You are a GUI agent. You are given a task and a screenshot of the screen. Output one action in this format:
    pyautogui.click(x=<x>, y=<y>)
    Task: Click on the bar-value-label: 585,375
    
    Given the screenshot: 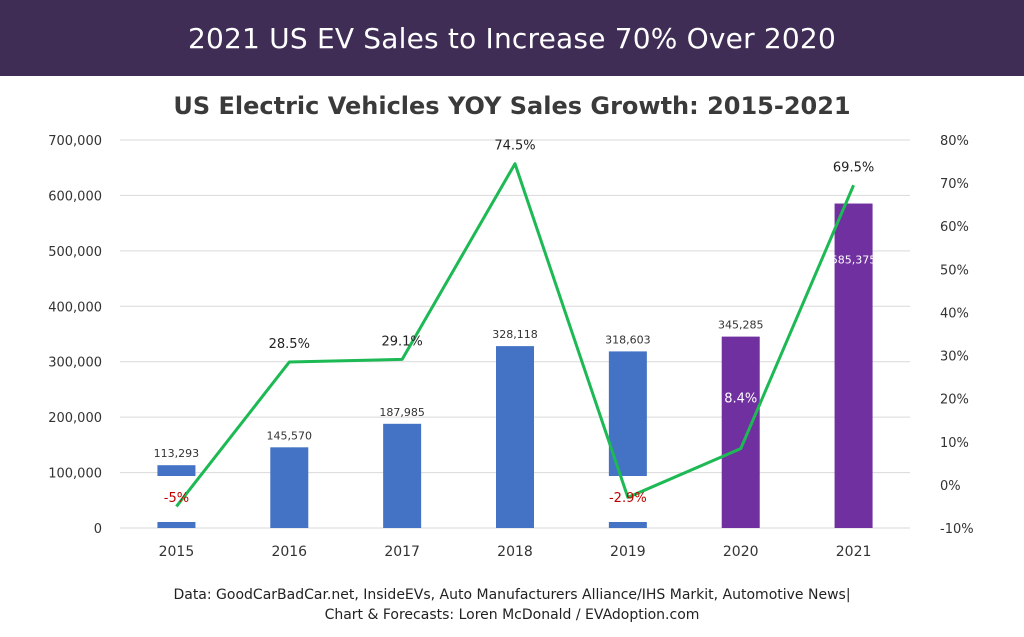 What is the action you would take?
    pyautogui.click(x=854, y=260)
    